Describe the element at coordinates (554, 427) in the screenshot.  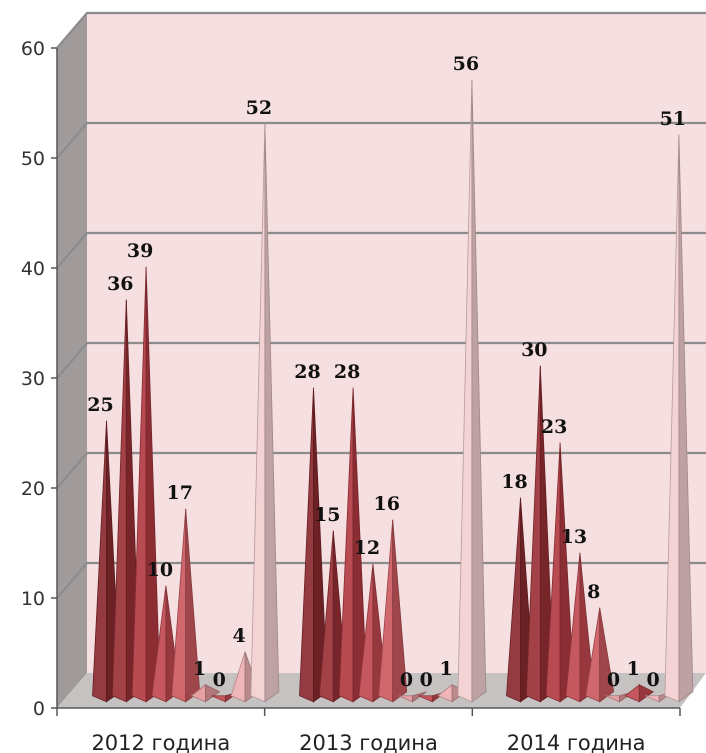
I see `data-label: 23` at that location.